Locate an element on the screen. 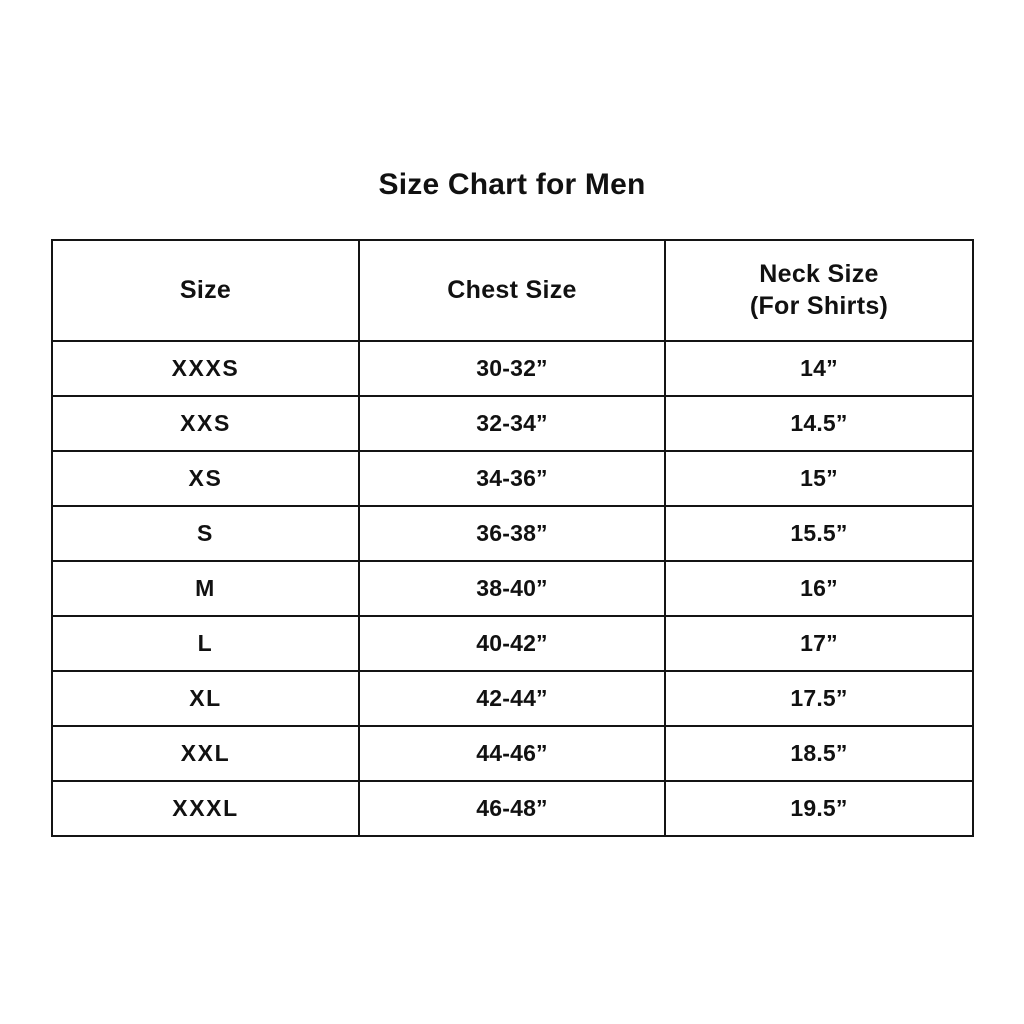  cell-chest: 40-42” is located at coordinates (512, 643).